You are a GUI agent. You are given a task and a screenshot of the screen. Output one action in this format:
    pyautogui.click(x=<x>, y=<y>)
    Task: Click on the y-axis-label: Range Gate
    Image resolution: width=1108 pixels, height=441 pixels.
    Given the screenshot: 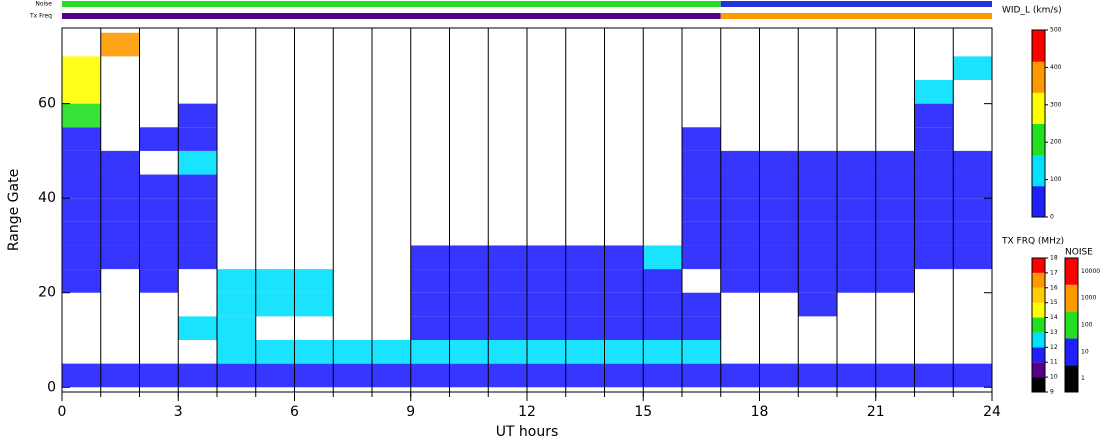 What is the action you would take?
    pyautogui.click(x=14, y=210)
    